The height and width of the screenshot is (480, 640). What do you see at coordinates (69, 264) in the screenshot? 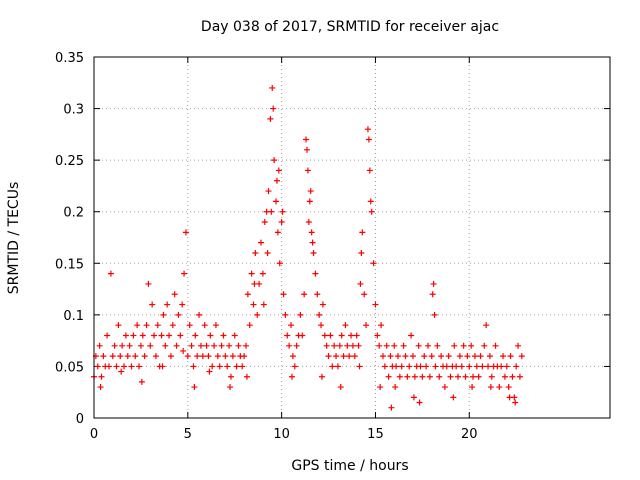
I see `y-tick-label: 0.15` at bounding box center [69, 264].